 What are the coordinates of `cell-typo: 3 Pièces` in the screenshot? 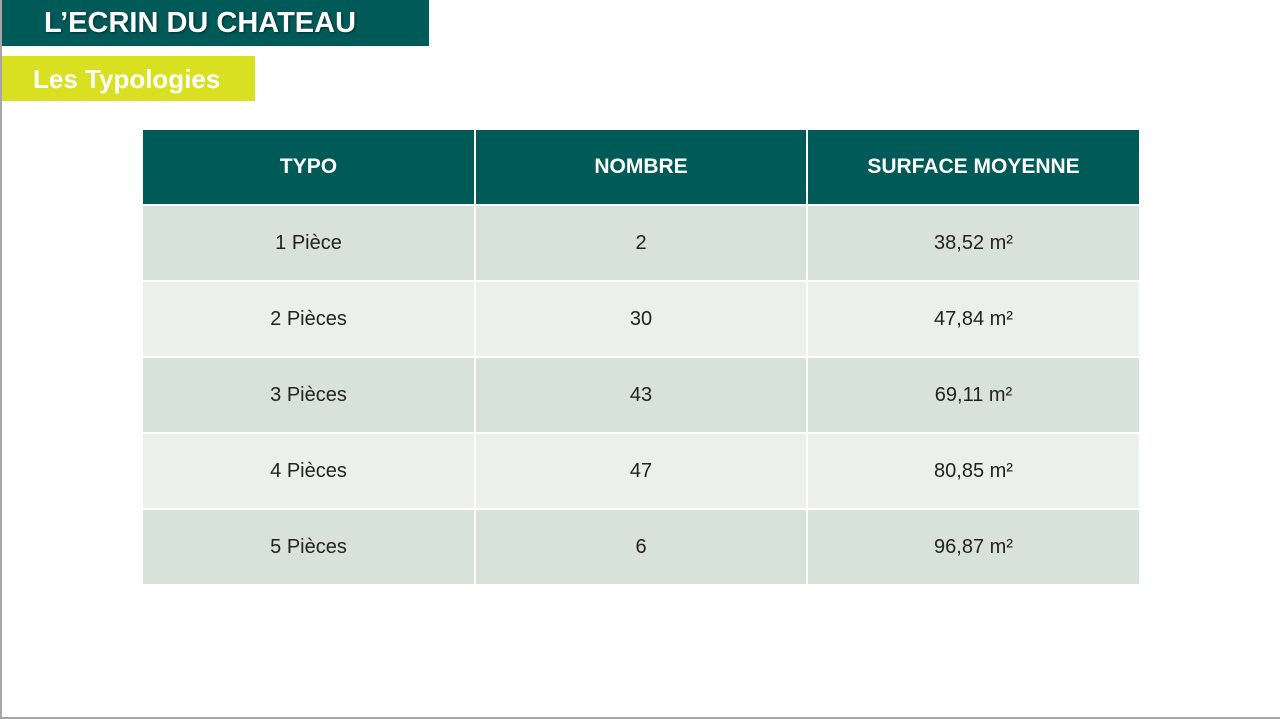 It's located at (309, 395).